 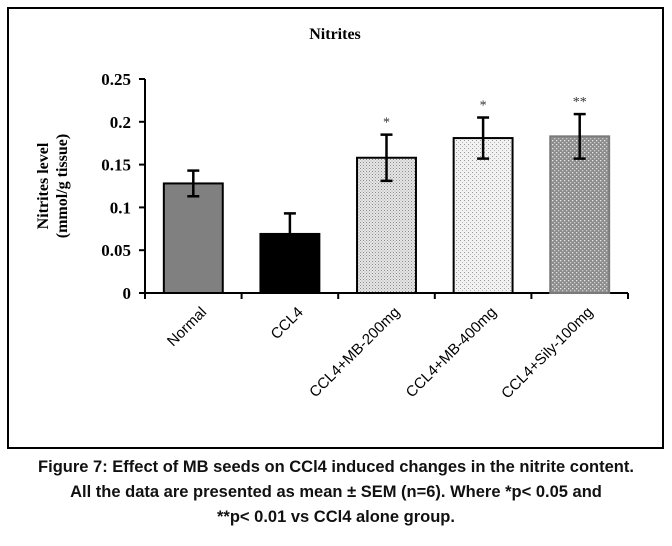 I want to click on caption-line: **p< 0.01 vs CCl4 alone group., so click(x=336, y=517).